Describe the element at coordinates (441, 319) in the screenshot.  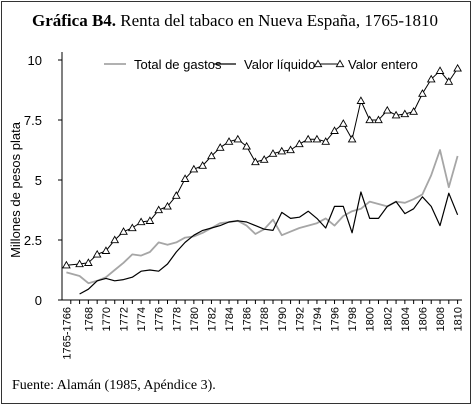
I see `x-tick-label: 1808` at that location.